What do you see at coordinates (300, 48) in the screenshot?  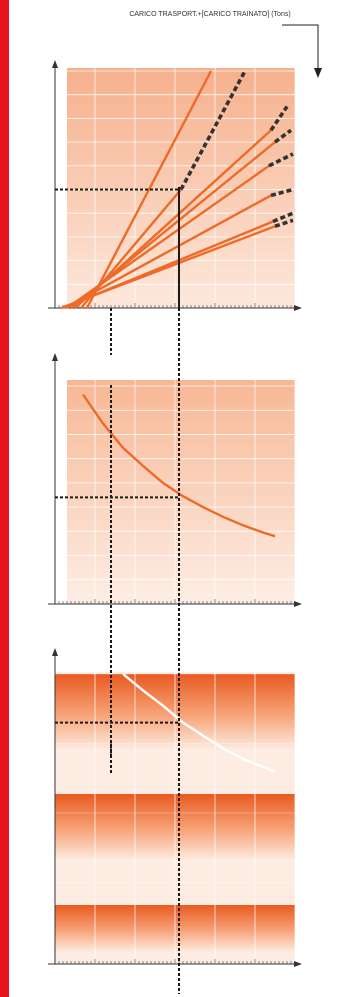 I see `header-pointer-line` at bounding box center [300, 48].